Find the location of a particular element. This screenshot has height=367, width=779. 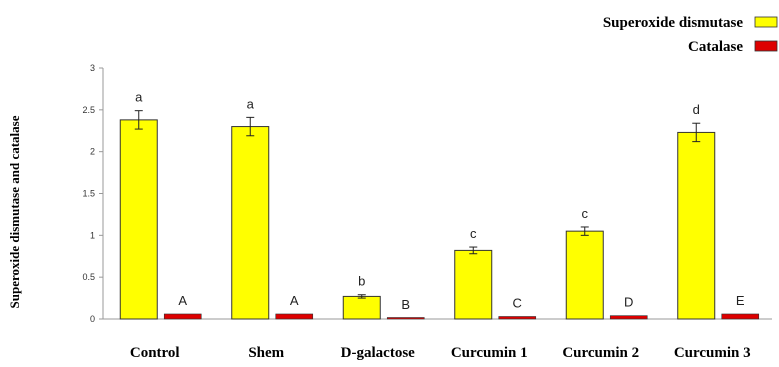

y-tick-label: 1 is located at coordinates (92, 235).